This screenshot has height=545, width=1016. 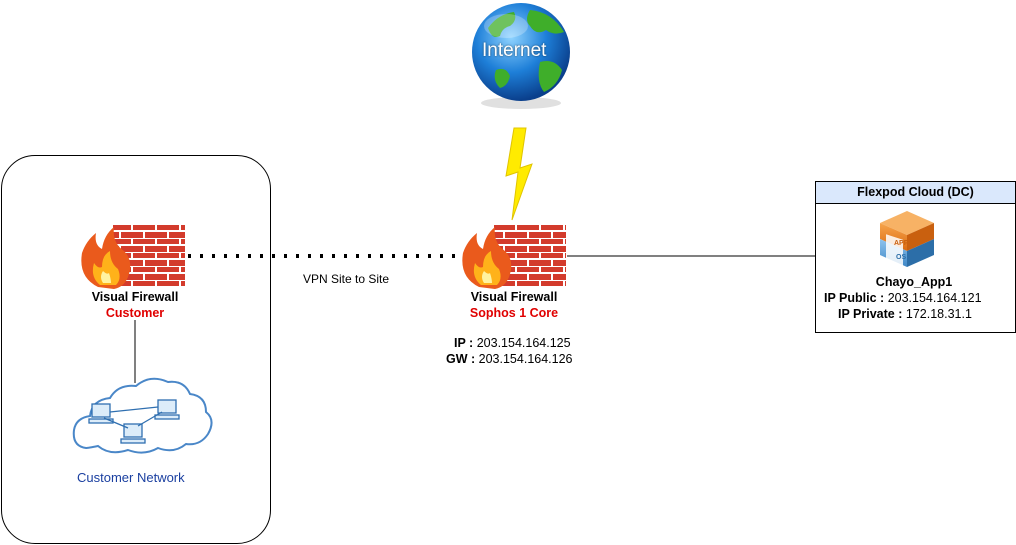 What do you see at coordinates (854, 298) in the screenshot?
I see `app-public-ip-key: IP Public :` at bounding box center [854, 298].